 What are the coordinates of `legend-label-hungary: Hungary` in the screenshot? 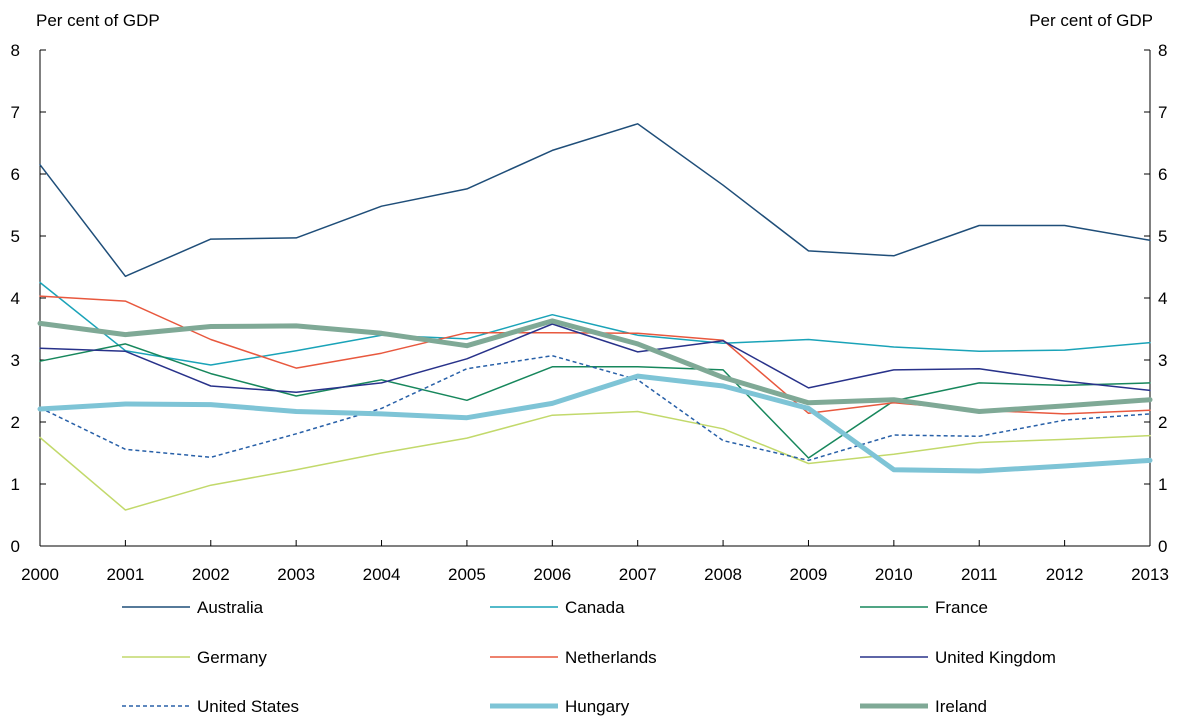 It's located at (597, 706).